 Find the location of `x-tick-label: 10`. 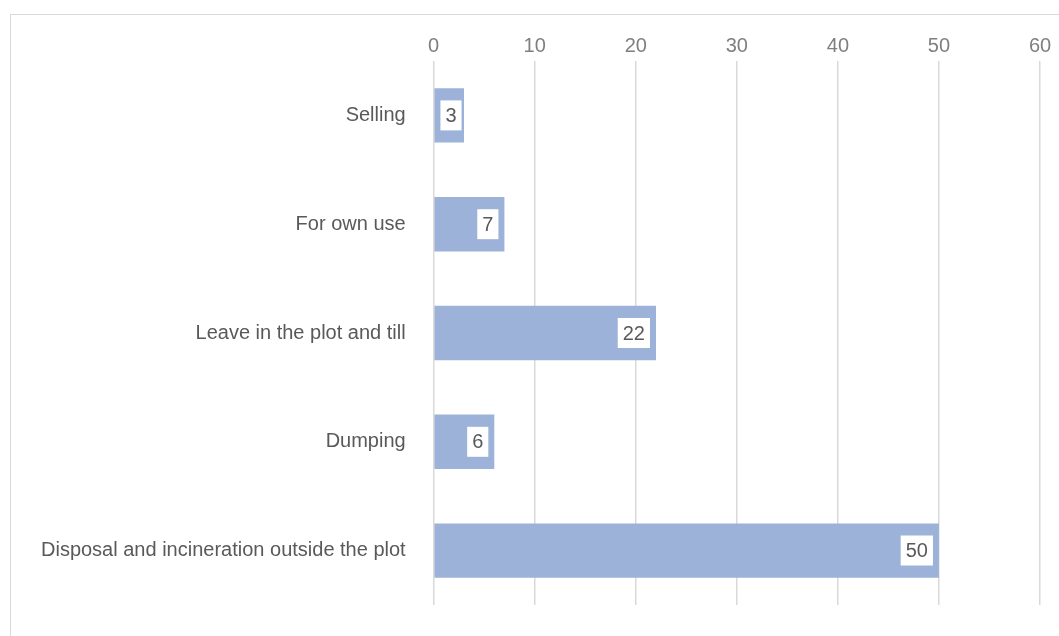

x-tick-label: 10 is located at coordinates (534, 44).